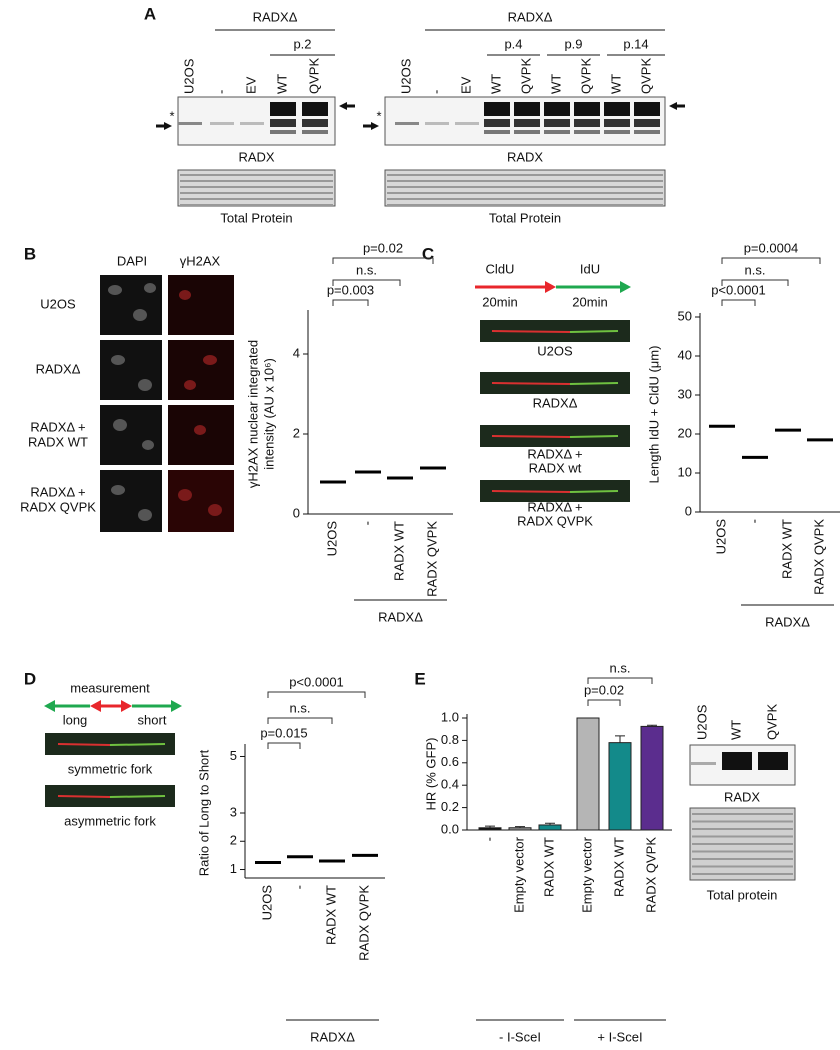 This screenshot has height=1050, width=840. Describe the element at coordinates (30, 253) in the screenshot. I see `panel-label: B` at that location.